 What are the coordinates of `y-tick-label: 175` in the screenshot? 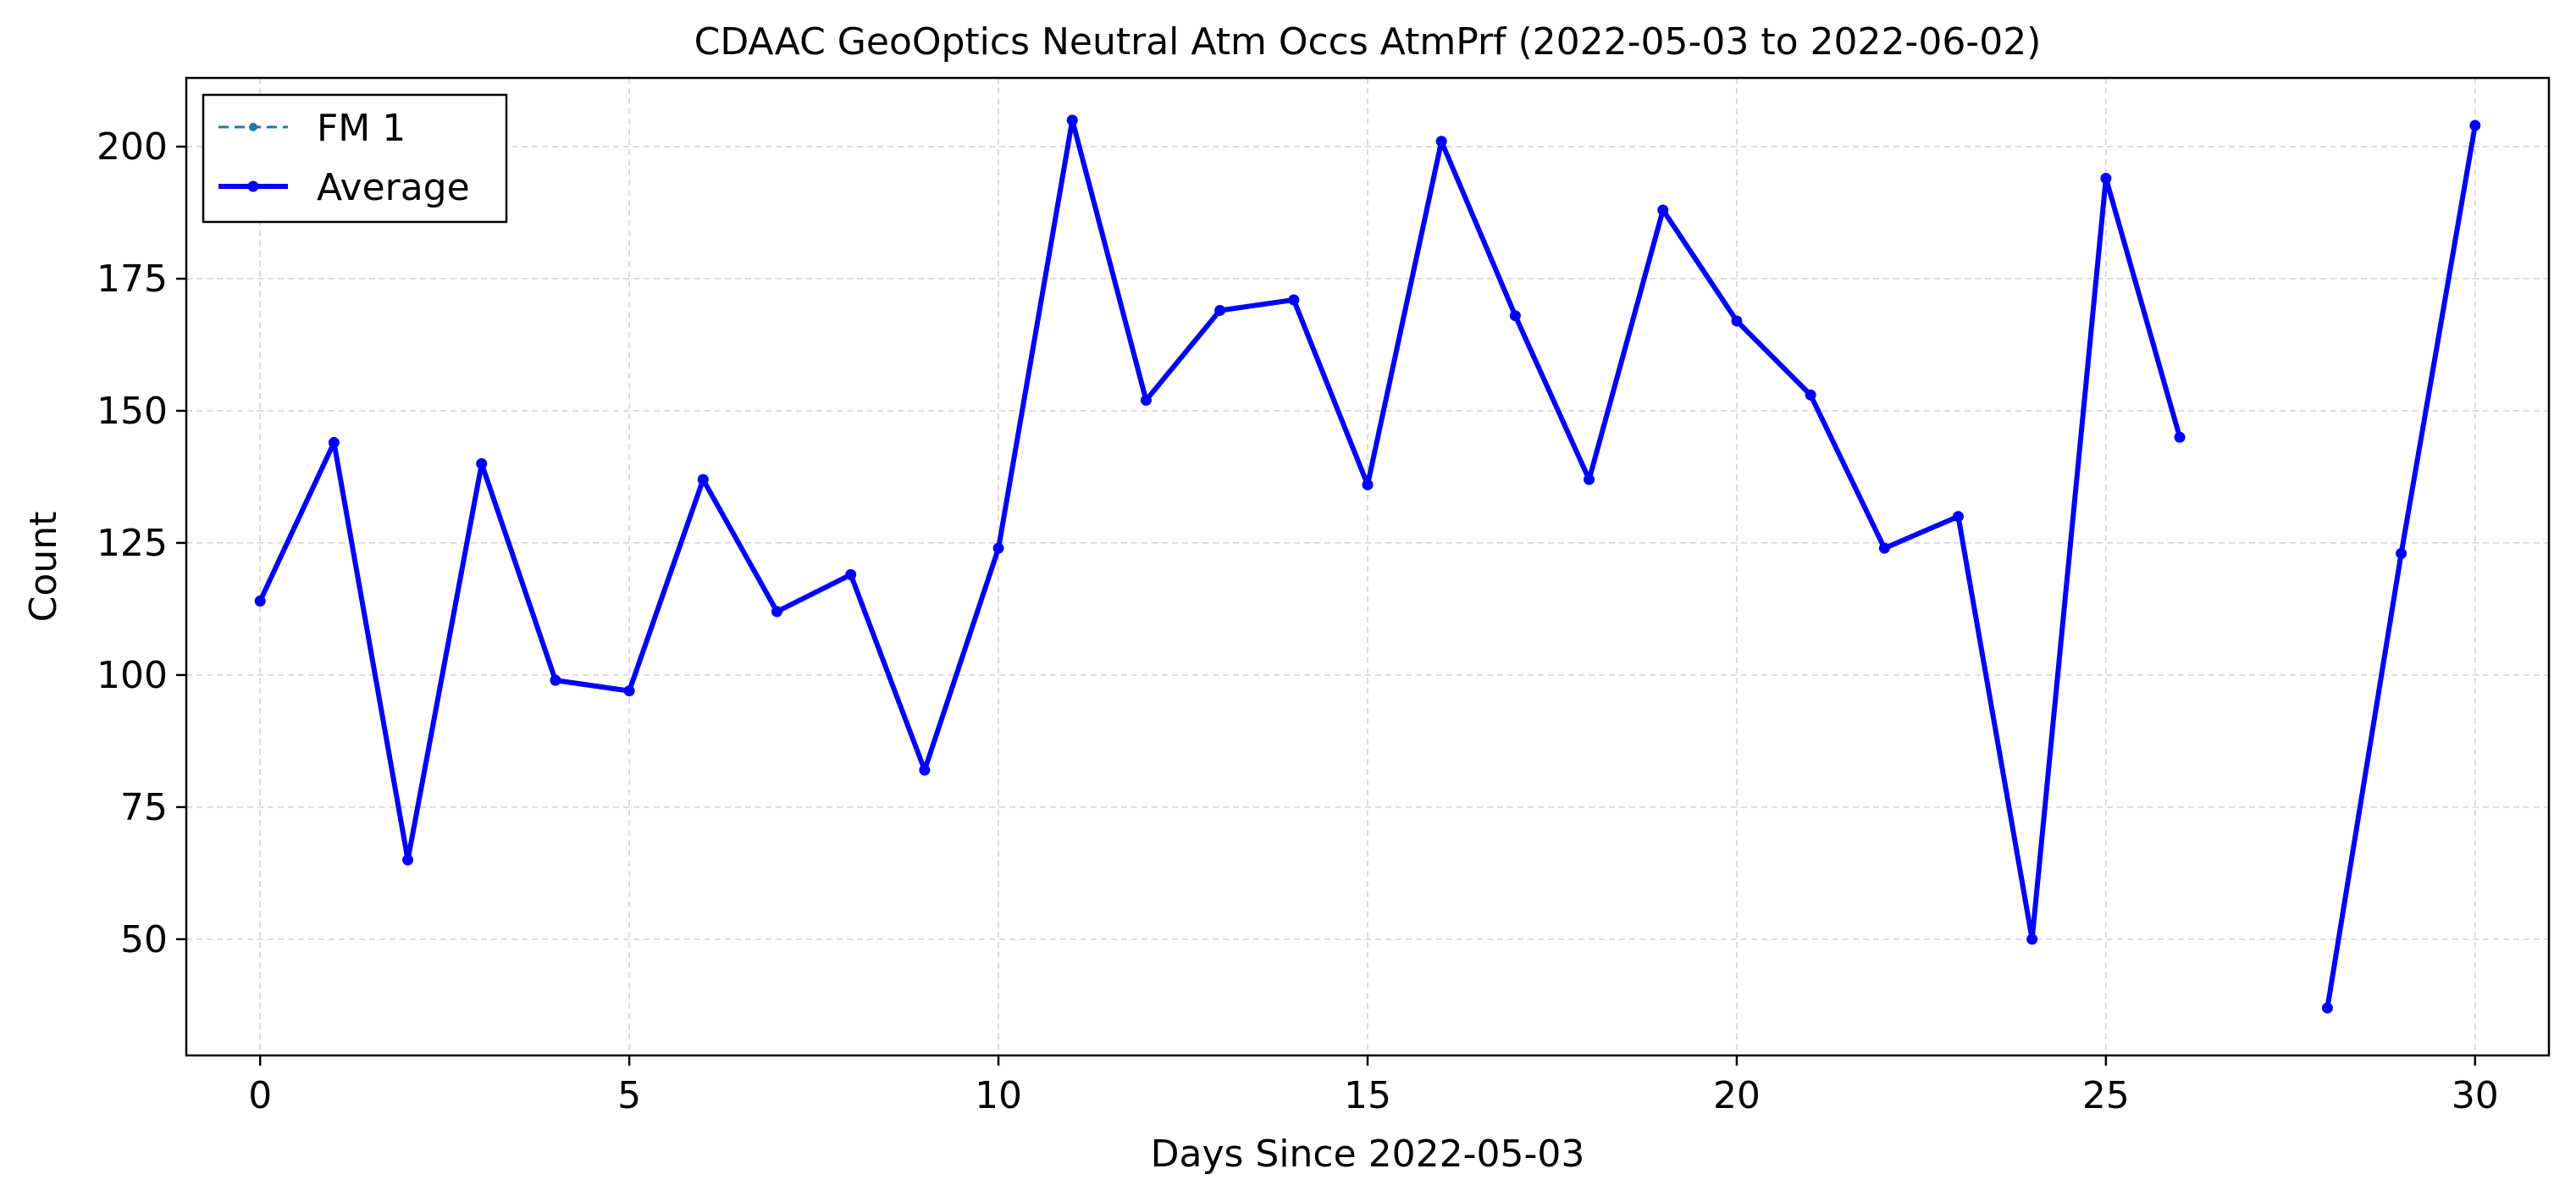 It's located at (132, 279).